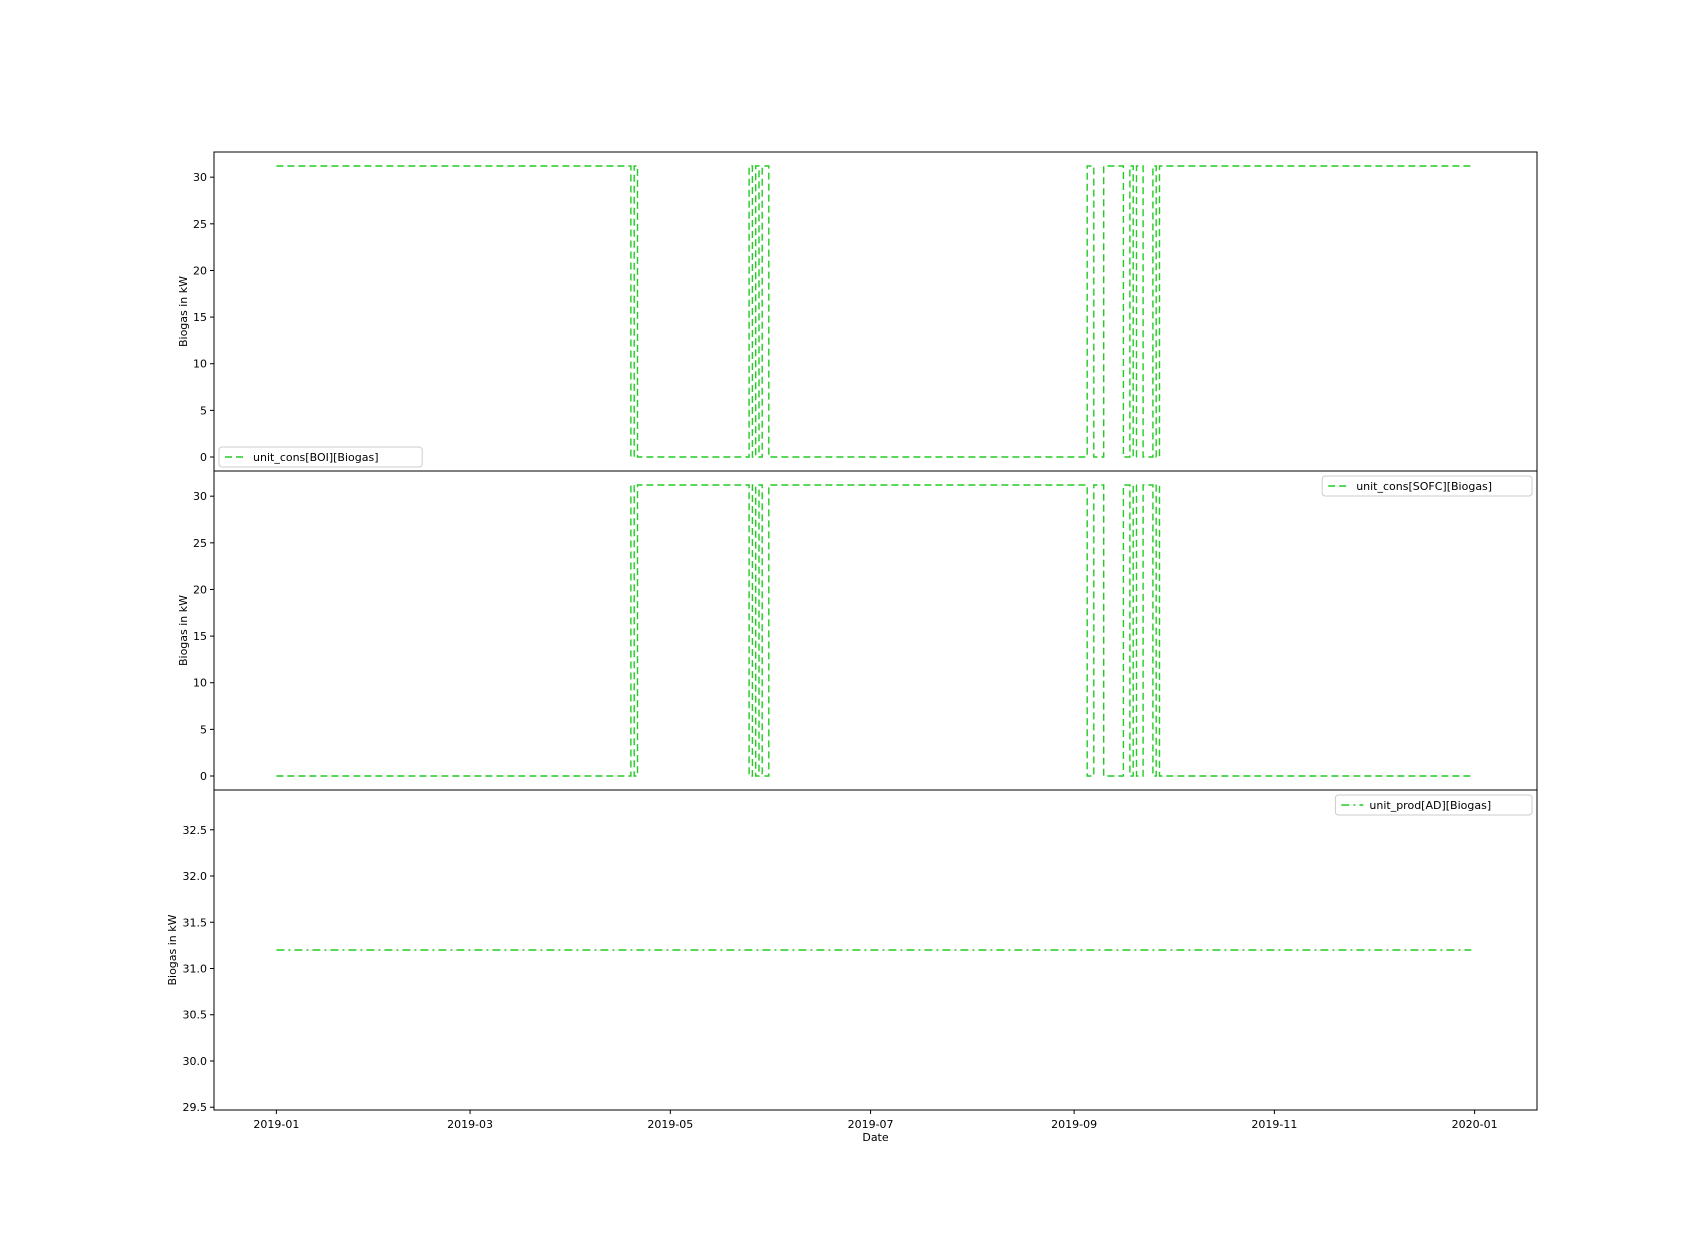 Image resolution: width=1684 pixels, height=1252 pixels. What do you see at coordinates (1430, 805) in the screenshot?
I see `legend-label: unit_prod[AD][Biogas]` at bounding box center [1430, 805].